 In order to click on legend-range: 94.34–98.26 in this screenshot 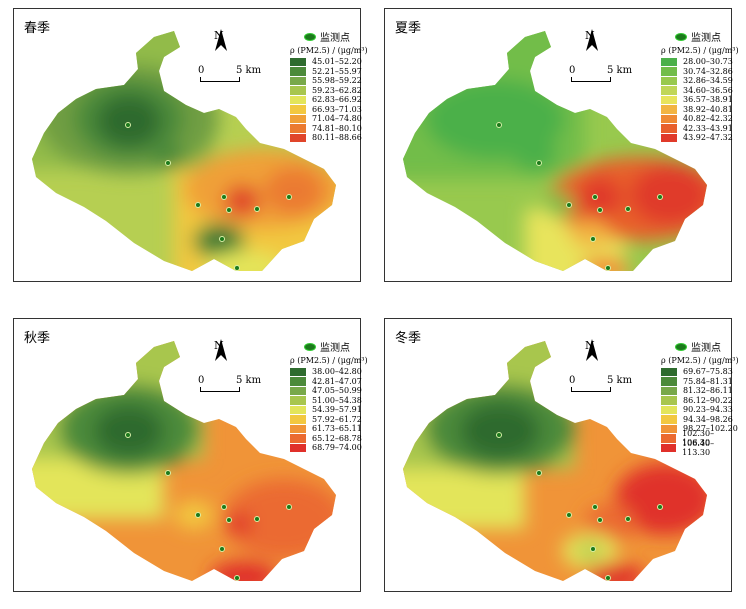, I will do `click(708, 419)`.